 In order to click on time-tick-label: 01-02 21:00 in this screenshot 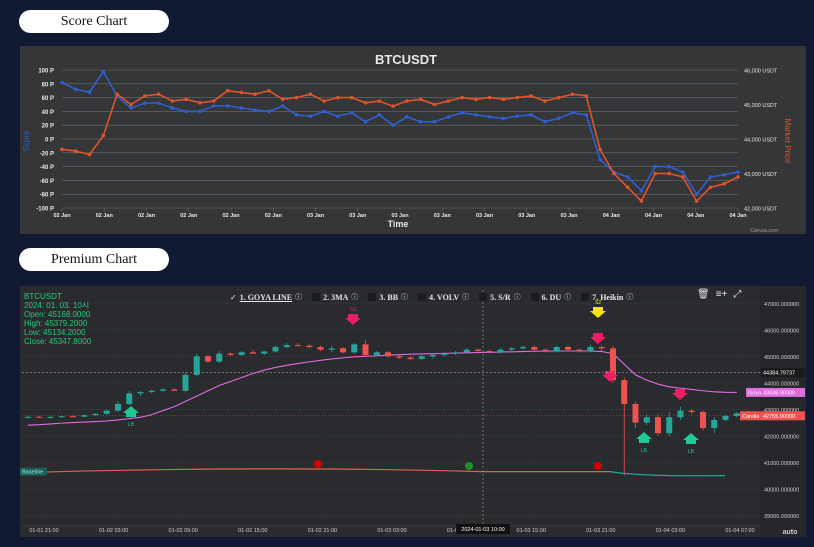, I will do `click(322, 531)`.